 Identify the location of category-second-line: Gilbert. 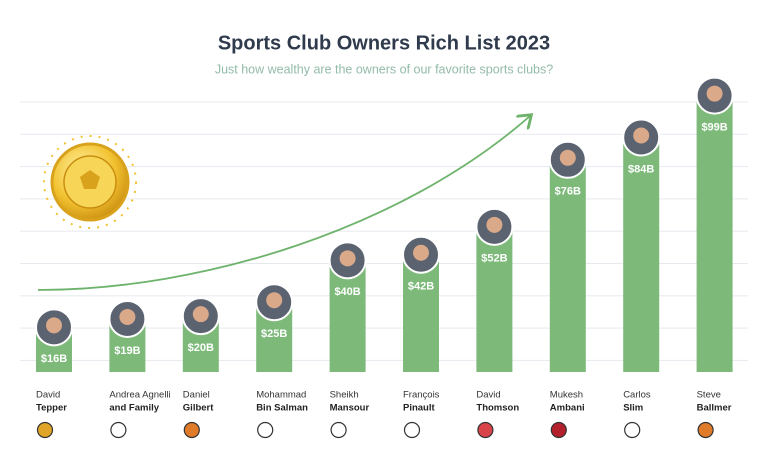
(198, 408).